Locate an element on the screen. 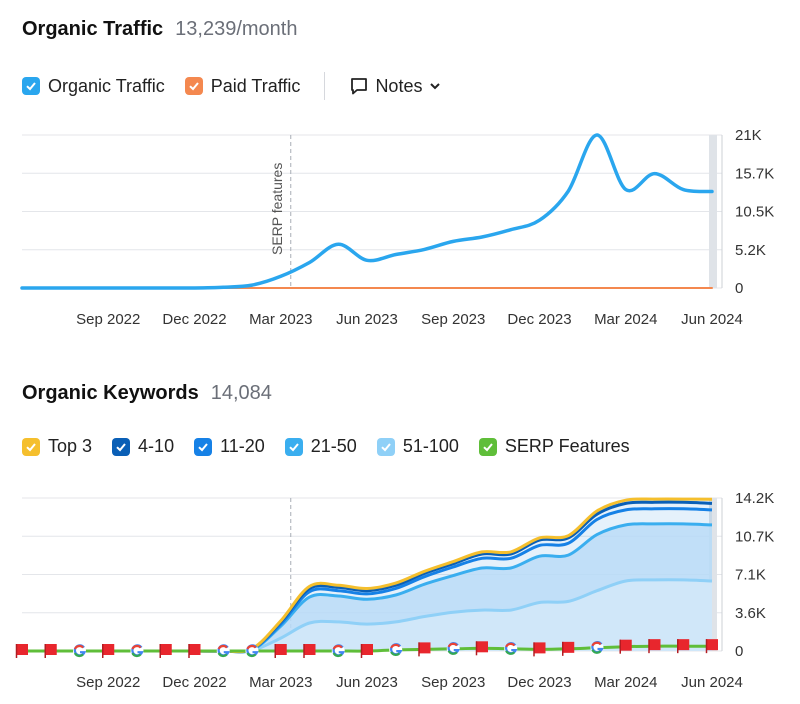 The width and height of the screenshot is (800, 704). legend-21-50: 21-50 is located at coordinates (320, 446).